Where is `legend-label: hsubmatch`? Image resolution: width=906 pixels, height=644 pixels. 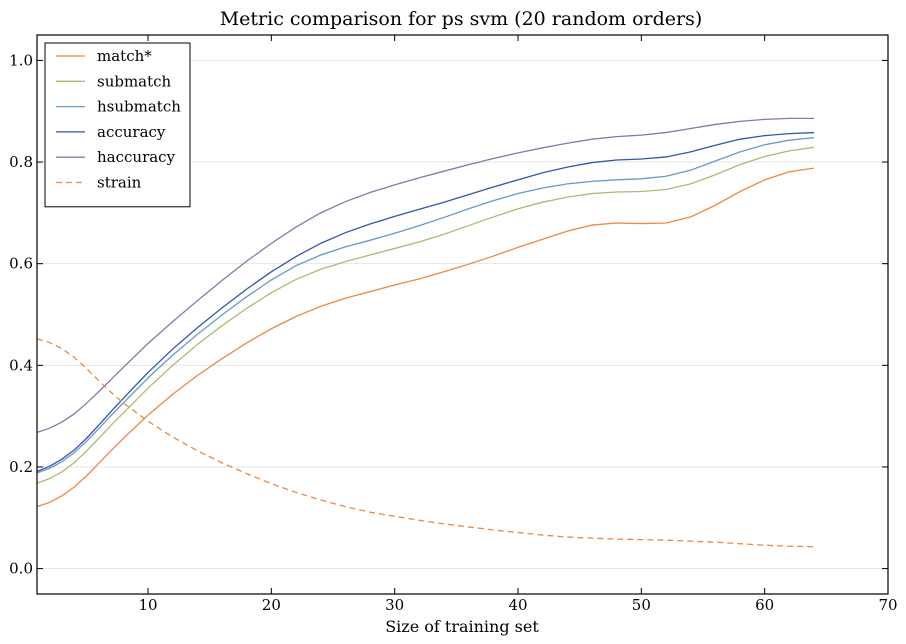
legend-label: hsubmatch is located at coordinates (139, 107).